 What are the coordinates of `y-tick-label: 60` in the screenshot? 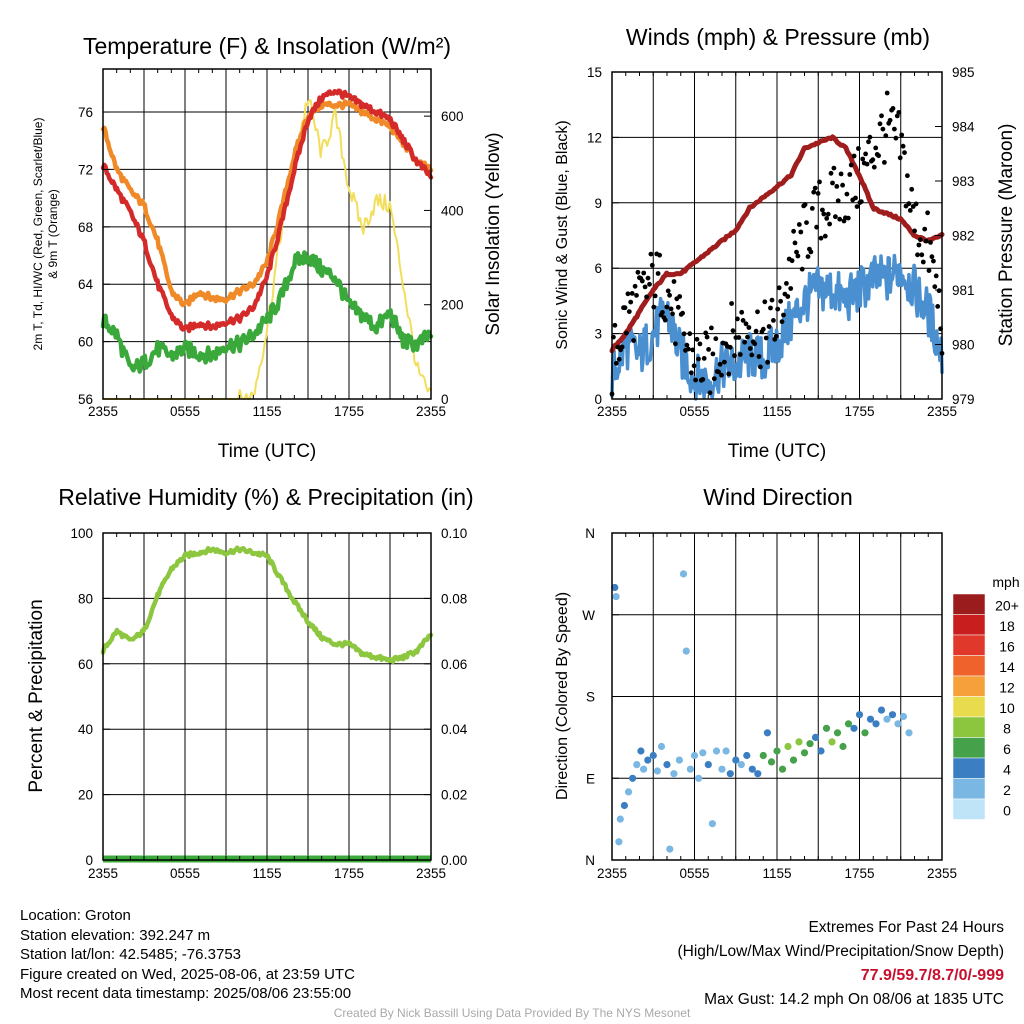 It's located at (85, 664).